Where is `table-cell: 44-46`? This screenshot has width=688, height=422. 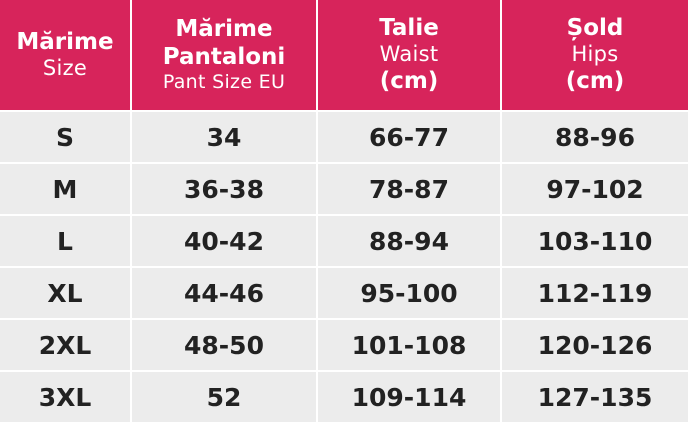
table-cell: 44-46 is located at coordinates (224, 293).